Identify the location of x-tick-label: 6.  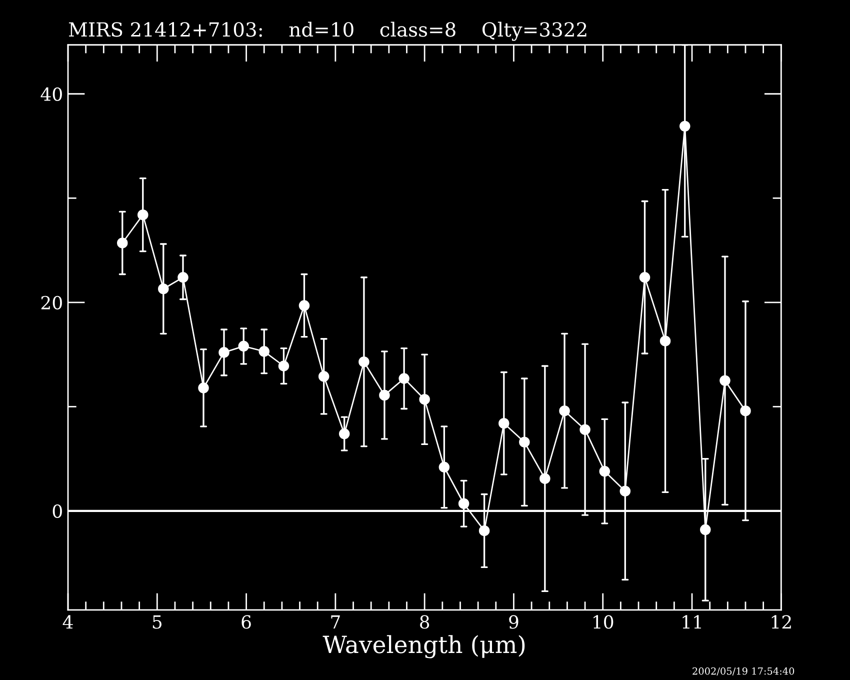
(246, 622).